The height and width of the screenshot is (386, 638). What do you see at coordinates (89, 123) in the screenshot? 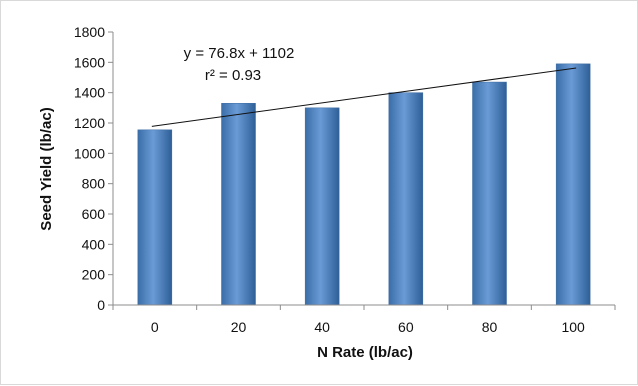
I see `y-tick-label: 1200` at bounding box center [89, 123].